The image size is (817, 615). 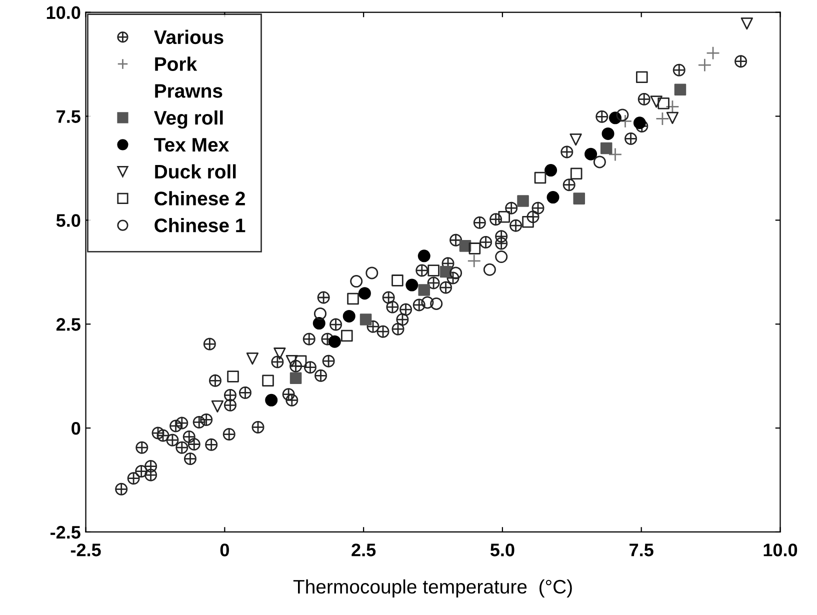 What do you see at coordinates (65, 532) in the screenshot?
I see `y-tick-label: -2.5` at bounding box center [65, 532].